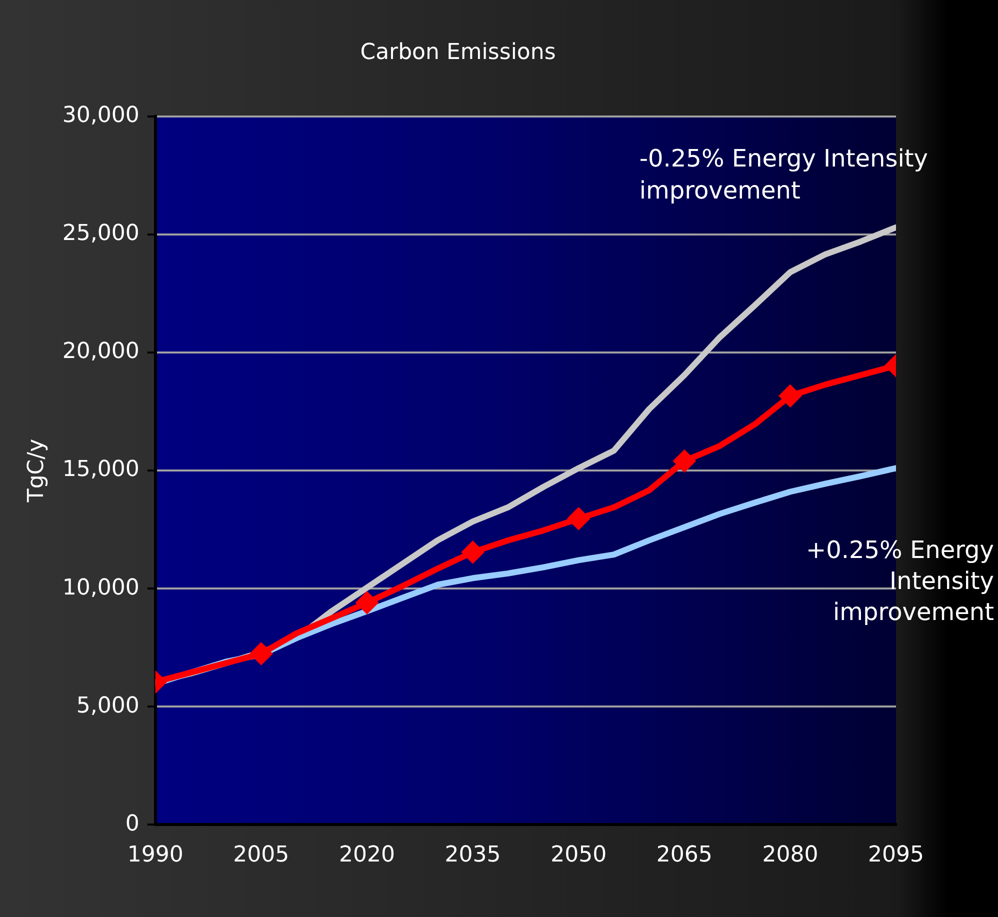 The height and width of the screenshot is (917, 998). Describe the element at coordinates (790, 855) in the screenshot. I see `x-tick-label: 2080` at that location.